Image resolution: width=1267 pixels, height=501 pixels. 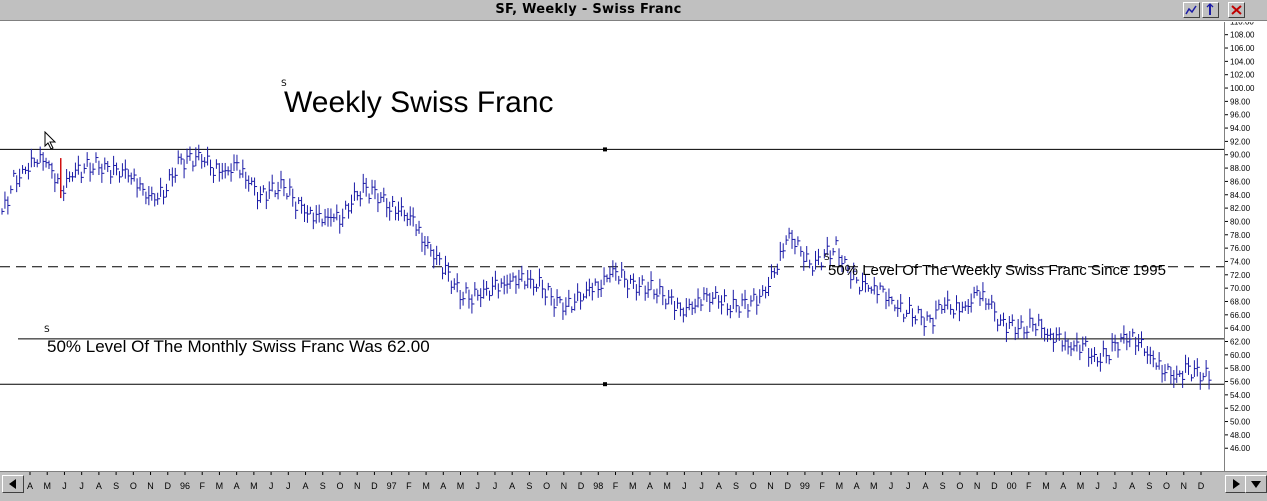 I want to click on y-tick-label: 74.00, so click(x=1240, y=261).